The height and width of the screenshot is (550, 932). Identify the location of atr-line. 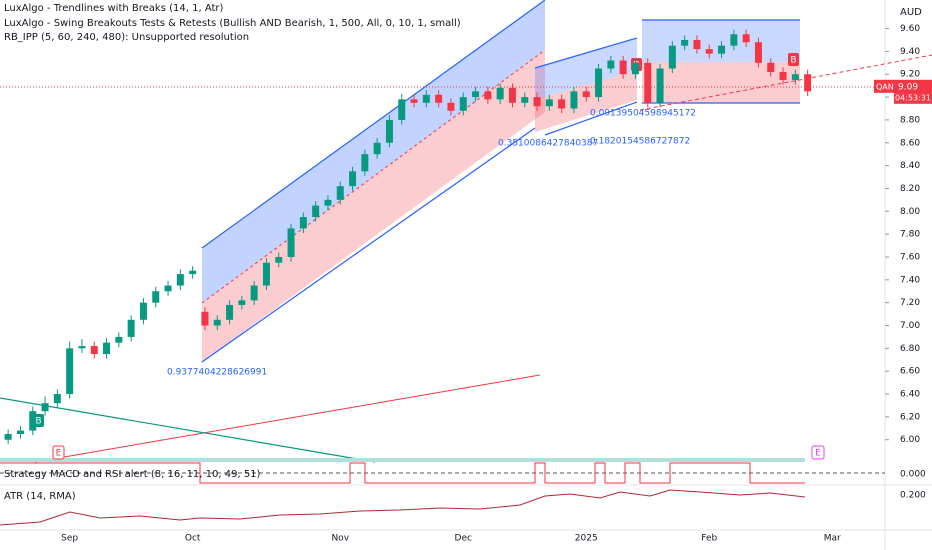
(403, 507).